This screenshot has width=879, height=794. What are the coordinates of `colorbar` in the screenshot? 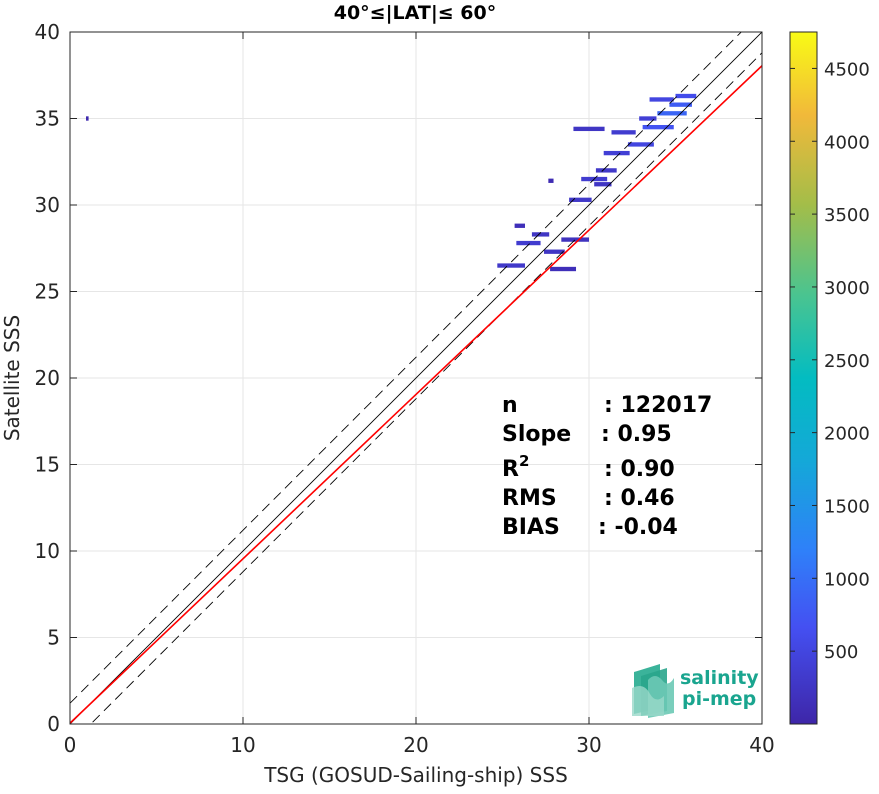 It's located at (803, 378).